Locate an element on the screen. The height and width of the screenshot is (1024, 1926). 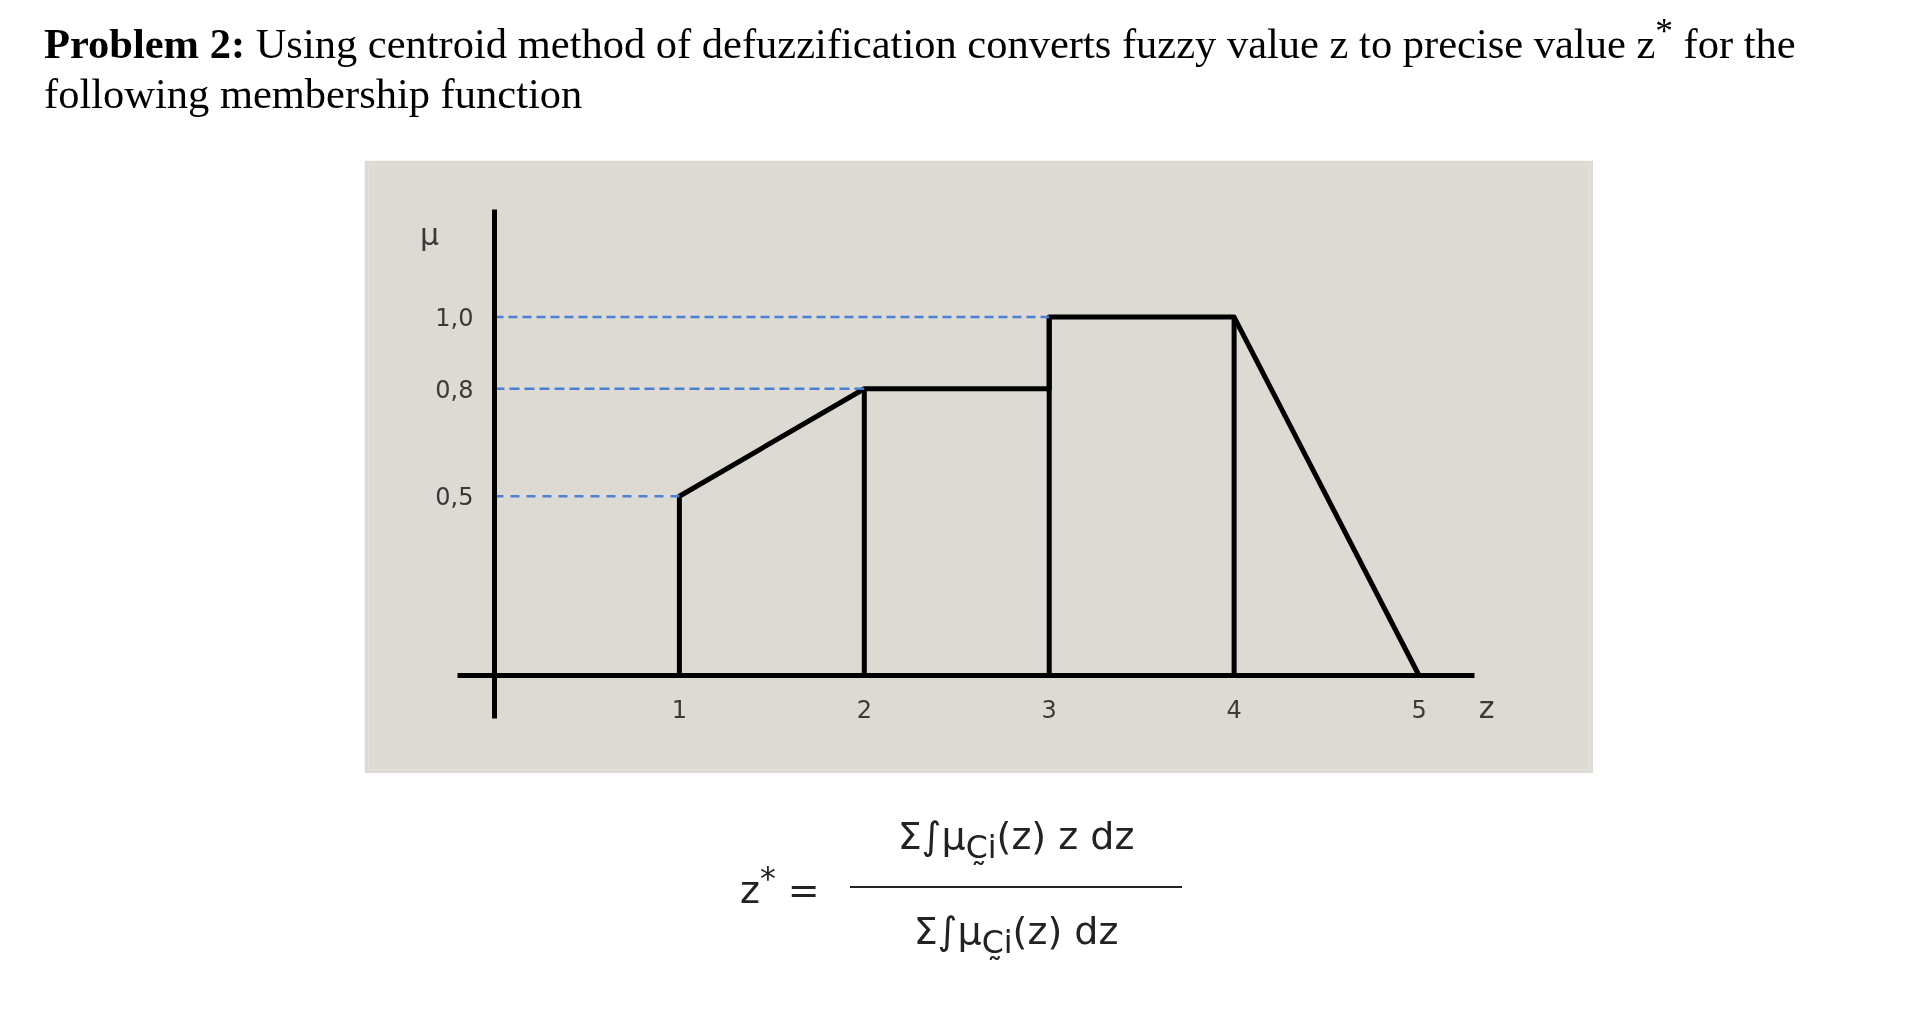
chart-title: Problem 2: Using centroid method of defuzzification converts fuzzy value z to precise value z$^{*}$ for the following membership function is located at coordinates (920, 64).